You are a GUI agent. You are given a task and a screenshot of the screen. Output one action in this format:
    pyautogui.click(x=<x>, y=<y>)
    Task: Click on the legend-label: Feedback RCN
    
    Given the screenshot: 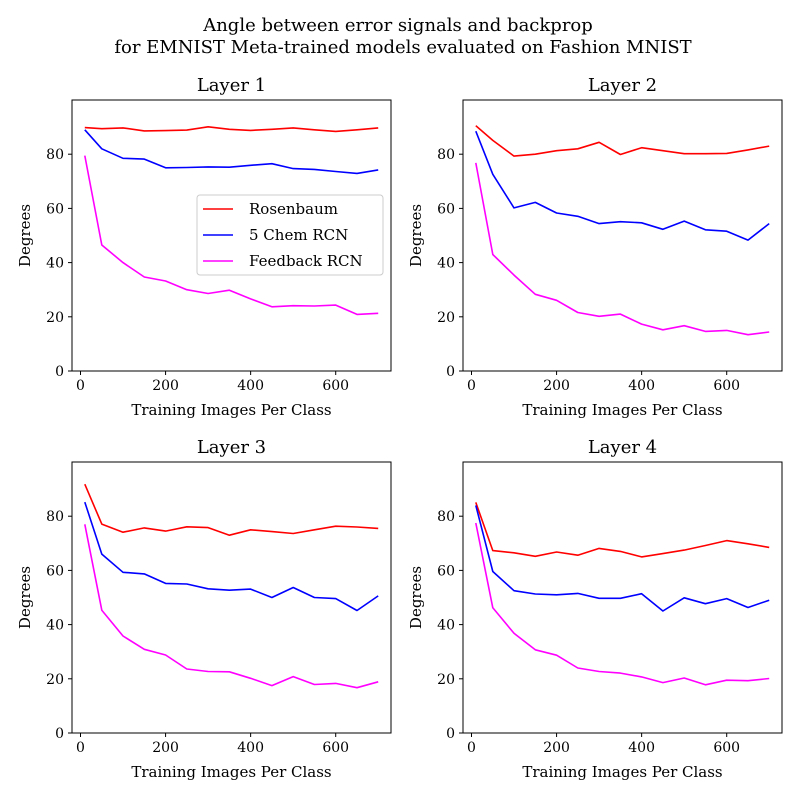 What is the action you would take?
    pyautogui.click(x=306, y=261)
    